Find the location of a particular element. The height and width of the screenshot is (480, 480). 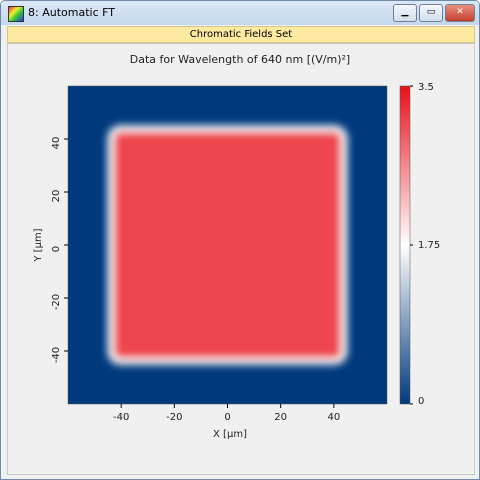

colorbar-tick-label: 3.5 is located at coordinates (426, 87).